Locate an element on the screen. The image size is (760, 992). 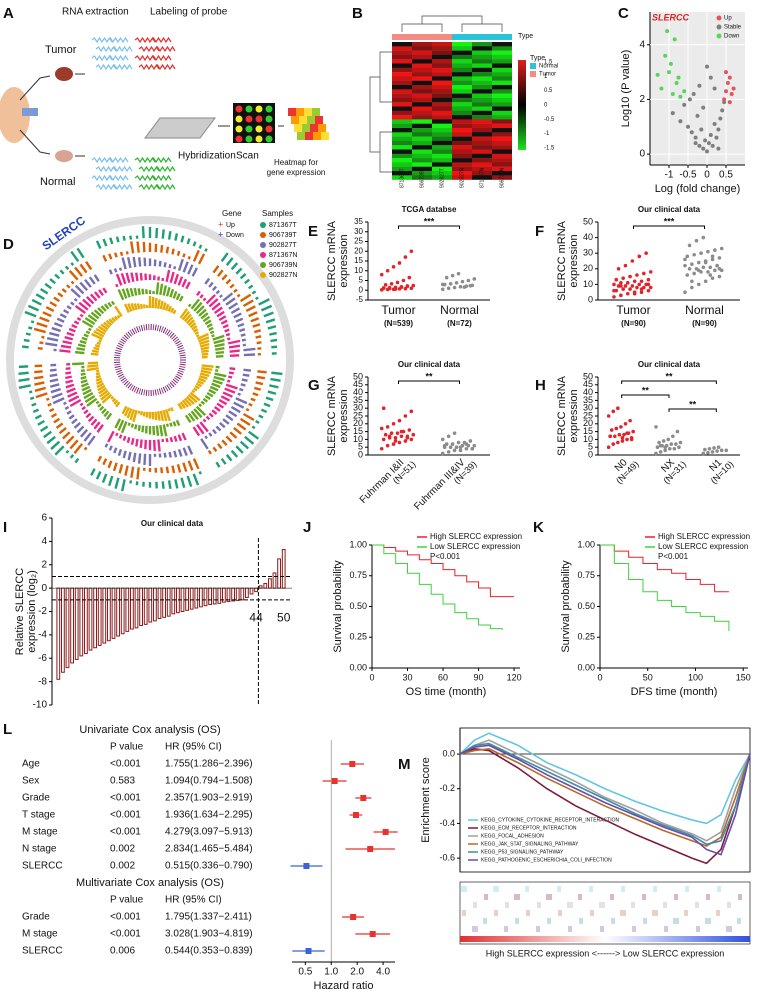
x-tick-label: 0 is located at coordinates (707, 175).